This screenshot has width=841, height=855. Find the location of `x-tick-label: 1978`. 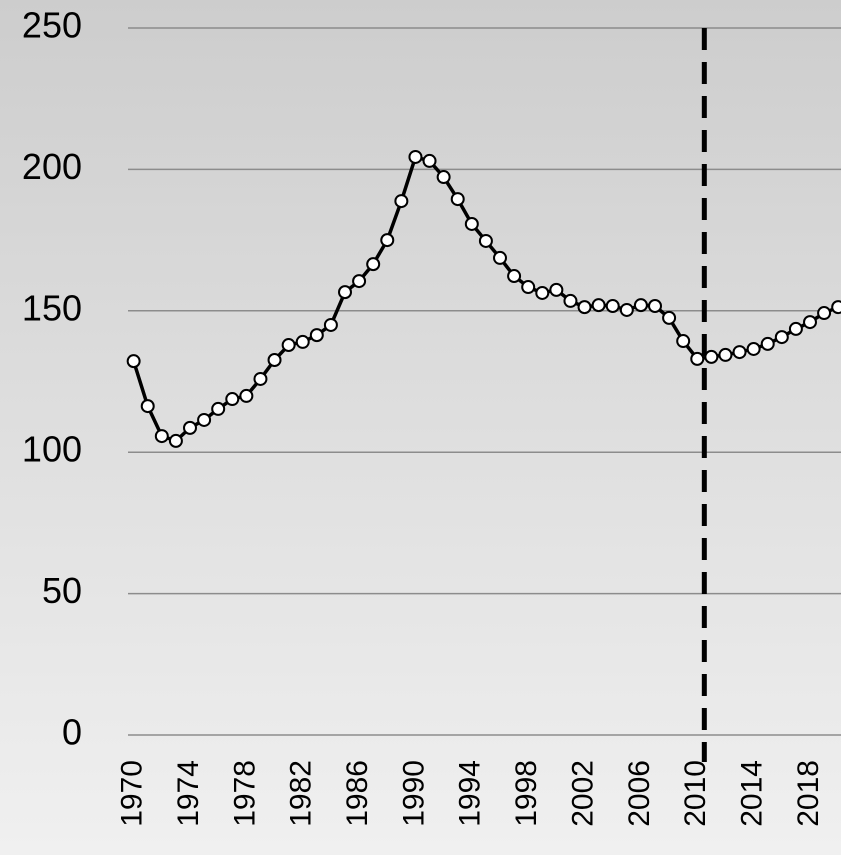

x-tick-label: 1978 is located at coordinates (244, 793).